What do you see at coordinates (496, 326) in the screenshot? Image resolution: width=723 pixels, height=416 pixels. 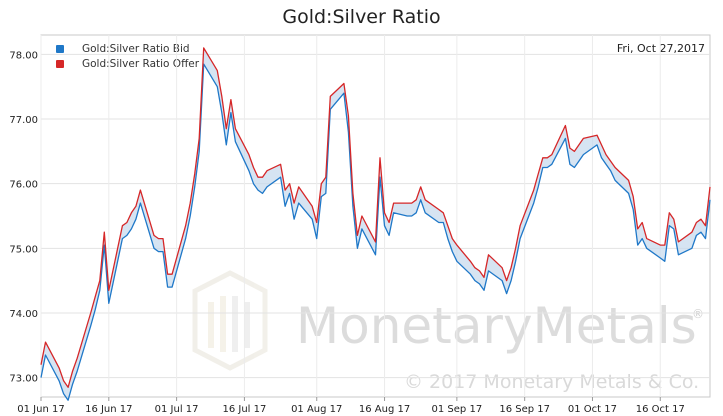 I see `watermark-brand: MonetaryMetals` at bounding box center [496, 326].